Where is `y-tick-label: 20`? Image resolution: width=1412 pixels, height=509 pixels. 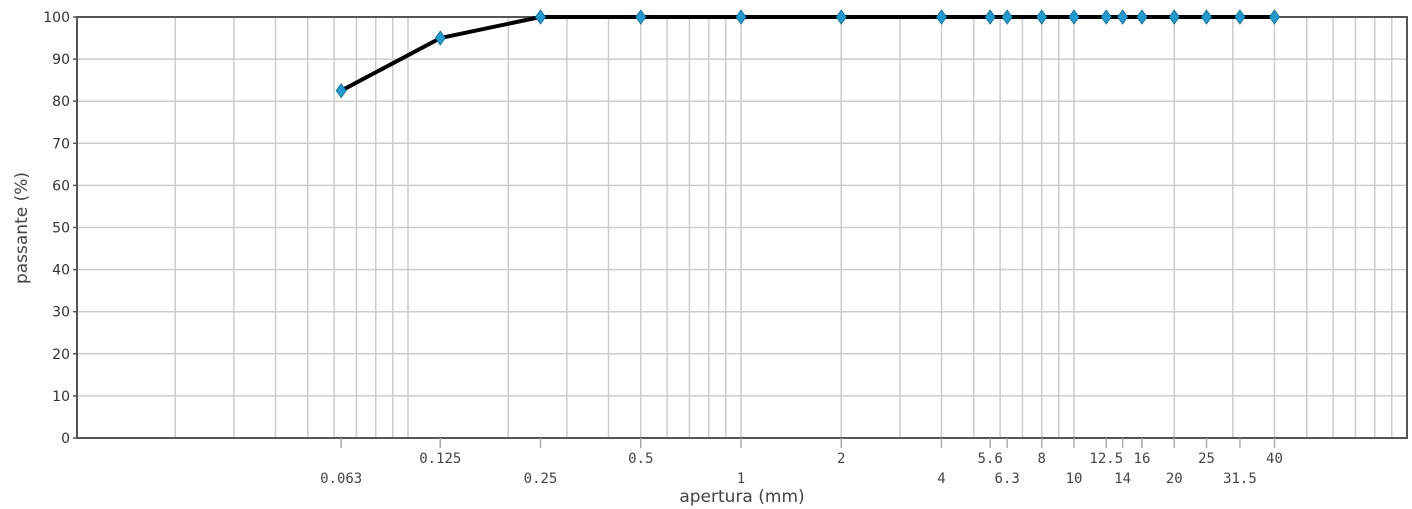 y-tick-label: 20 is located at coordinates (61, 355).